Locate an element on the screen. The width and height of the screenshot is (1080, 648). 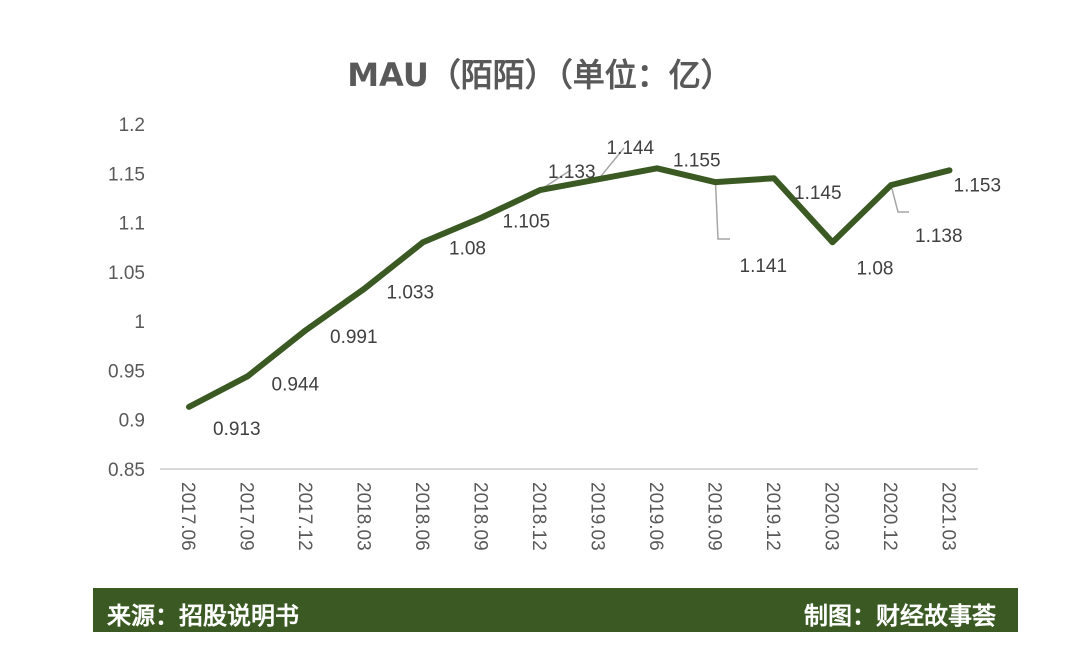
y-tick-label: 1 is located at coordinates (139, 322).